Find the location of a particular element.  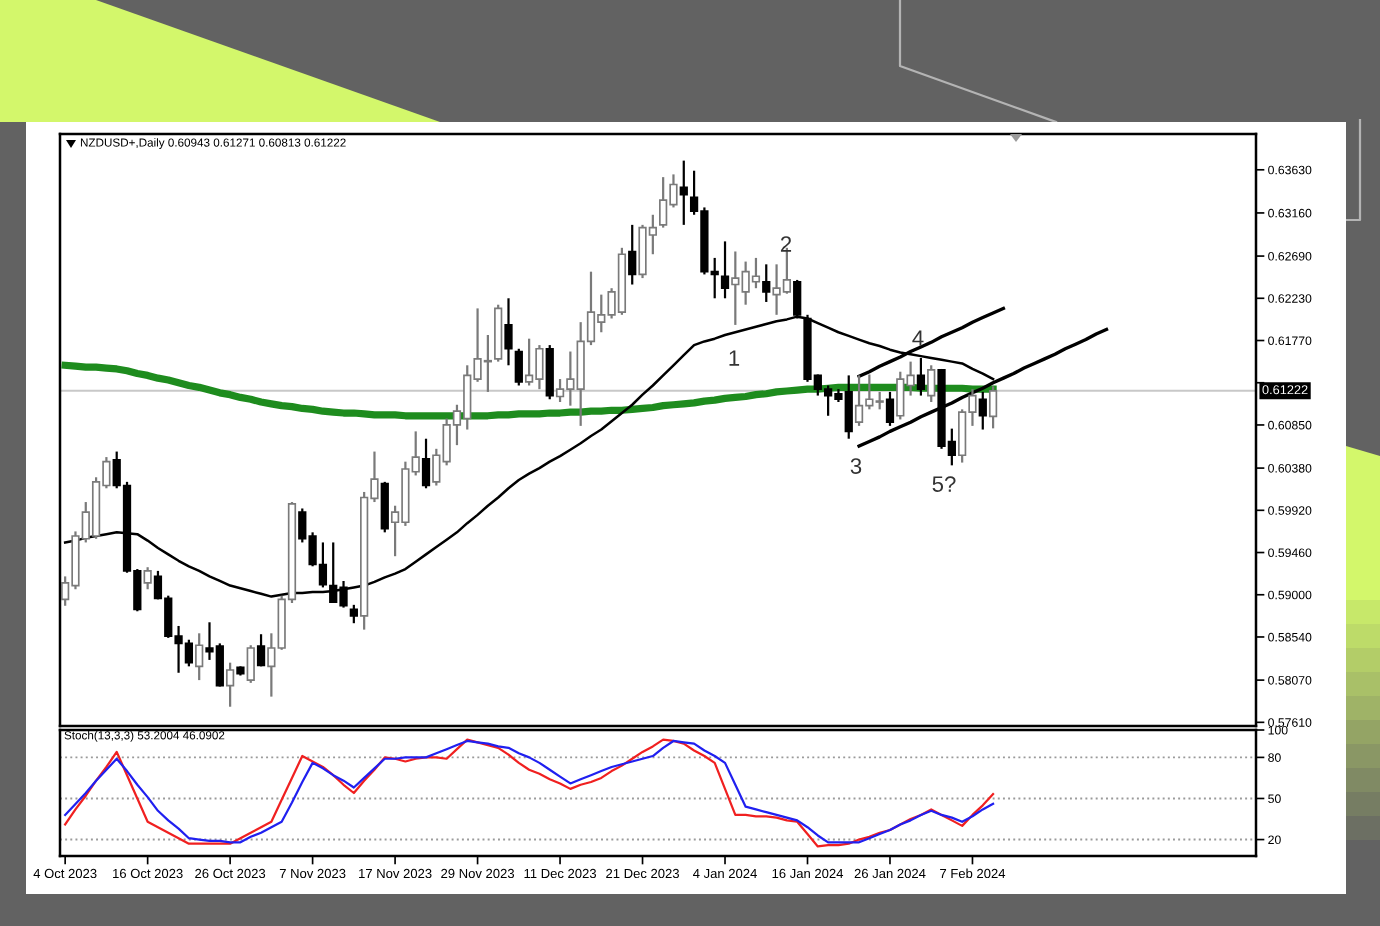

annotation: 3 is located at coordinates (856, 466).